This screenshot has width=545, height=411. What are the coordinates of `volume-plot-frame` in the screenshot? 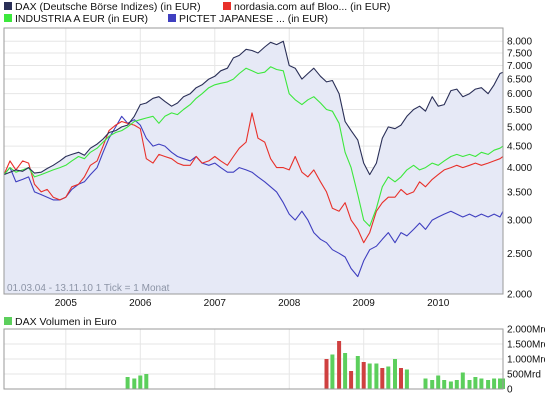 It's located at (253, 359).